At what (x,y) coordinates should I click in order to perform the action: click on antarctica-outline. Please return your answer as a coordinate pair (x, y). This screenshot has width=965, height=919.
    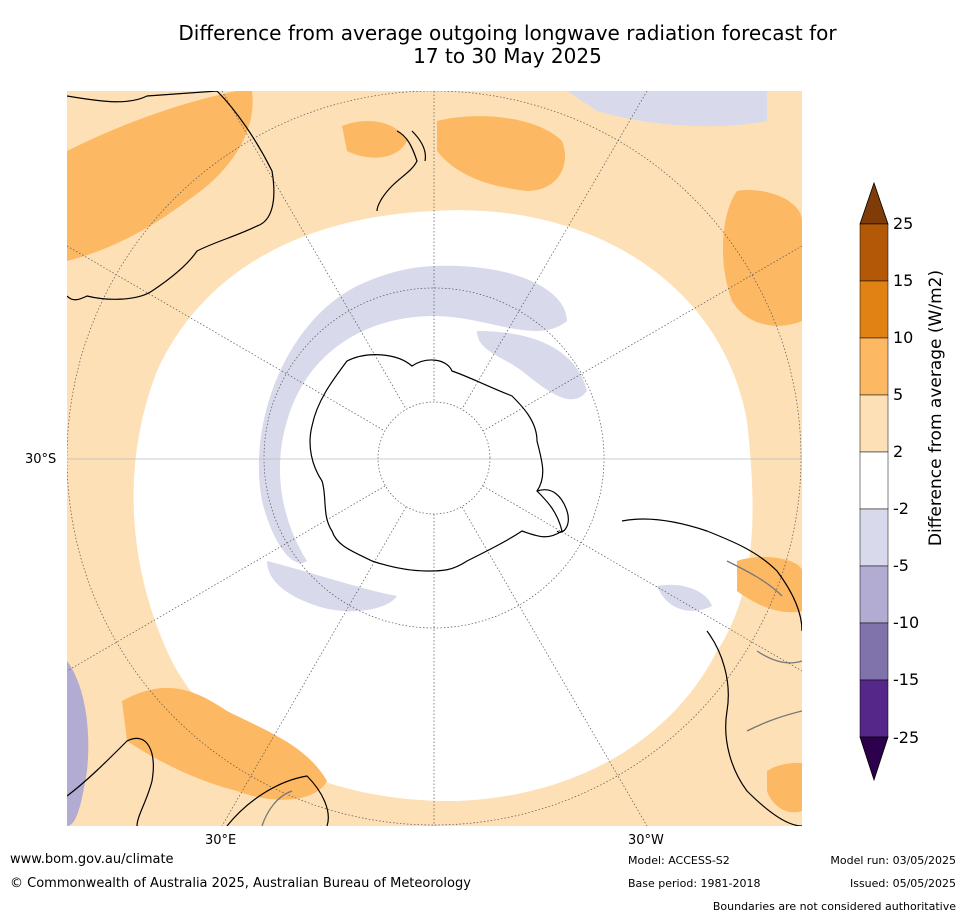
    Looking at the image, I should click on (436, 463).